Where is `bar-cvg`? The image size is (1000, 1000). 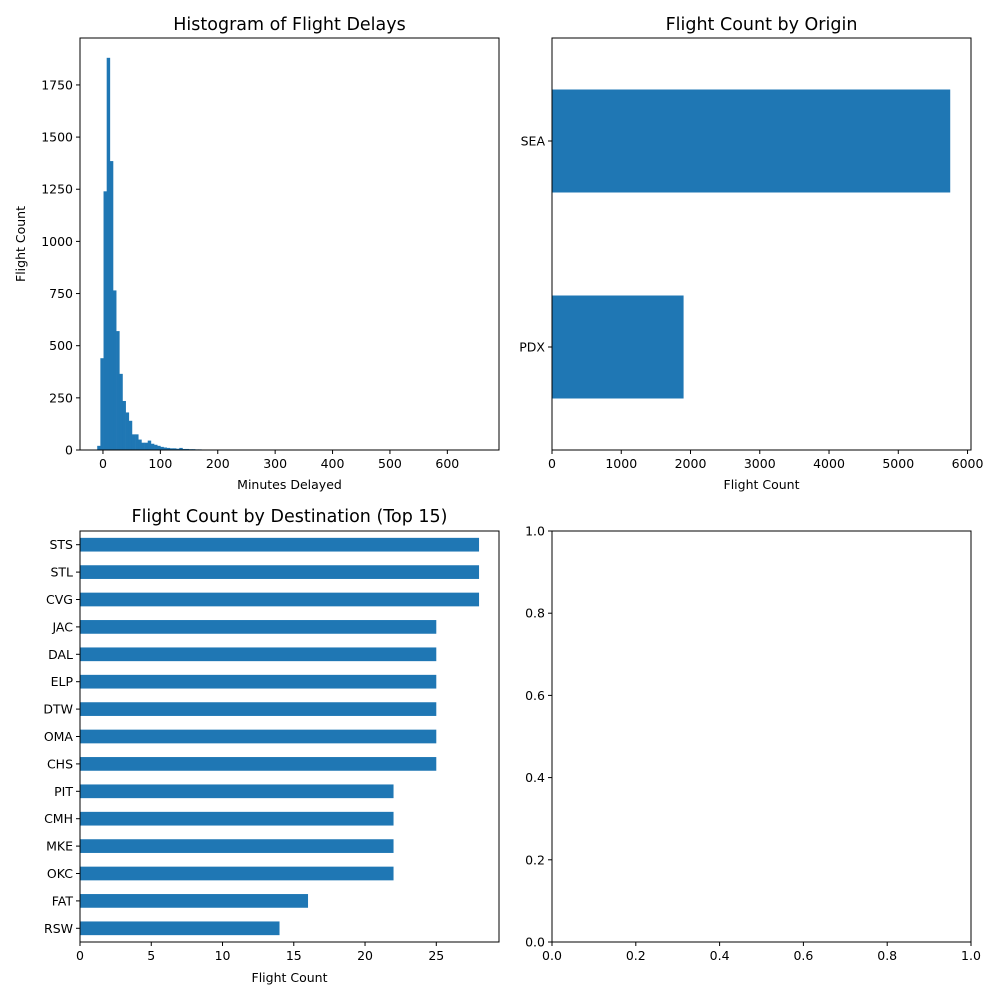
bar-cvg is located at coordinates (280, 599).